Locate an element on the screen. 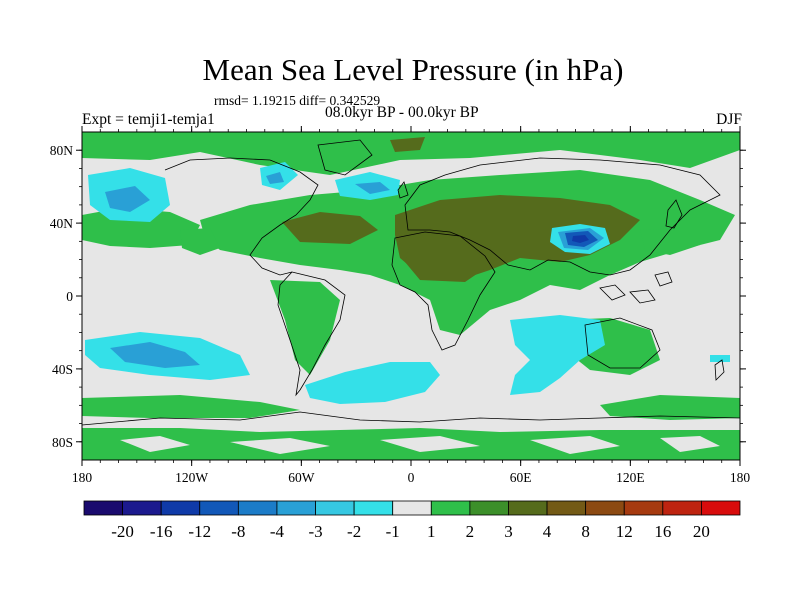 The height and width of the screenshot is (600, 800). greenland-coast is located at coordinates (345, 157).